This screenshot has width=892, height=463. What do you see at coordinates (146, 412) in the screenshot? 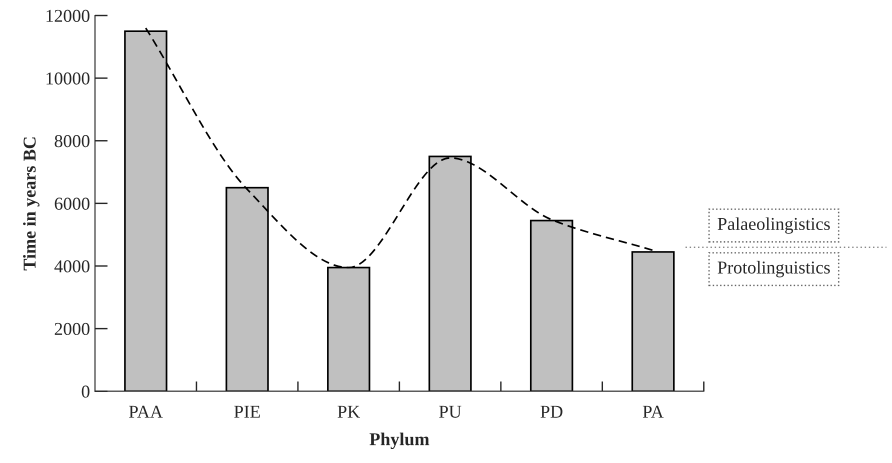
I see `x-tick-label: PAA` at bounding box center [146, 412].